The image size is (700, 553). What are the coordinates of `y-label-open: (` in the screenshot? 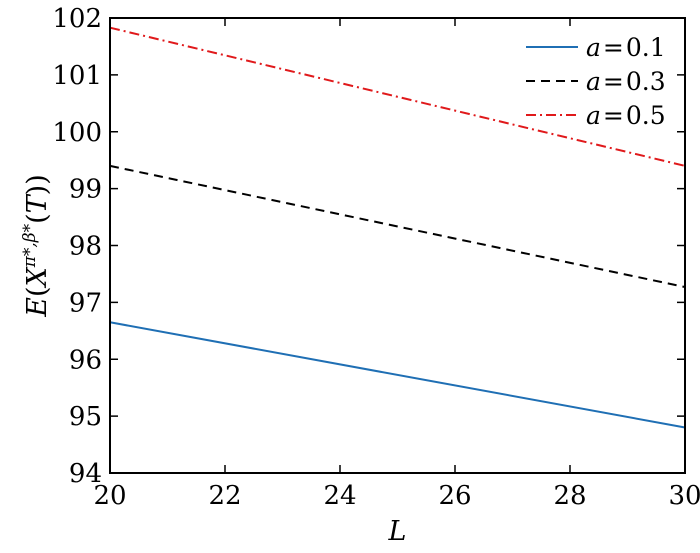 It's located at (37, 292).